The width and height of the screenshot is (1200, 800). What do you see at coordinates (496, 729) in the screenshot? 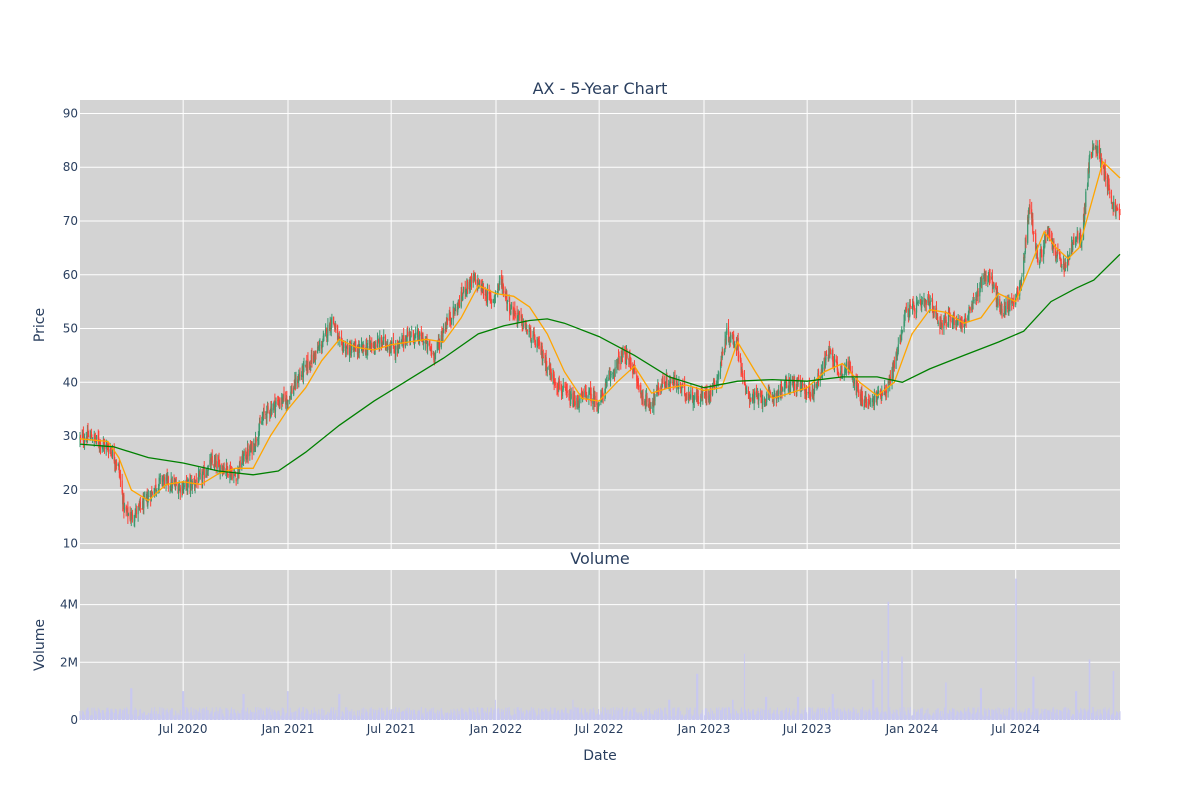
I see `x-tick-label: Jan 2022` at bounding box center [496, 729].